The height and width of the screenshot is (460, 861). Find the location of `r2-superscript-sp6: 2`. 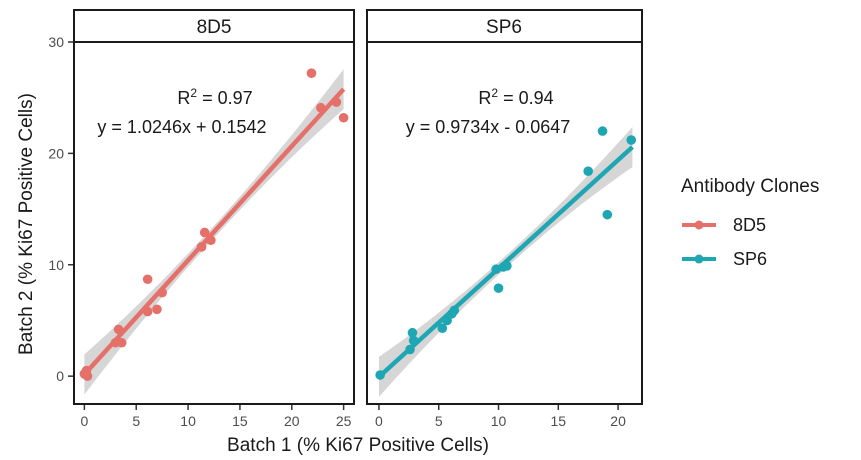

r2-superscript-sp6: 2 is located at coordinates (494, 93).